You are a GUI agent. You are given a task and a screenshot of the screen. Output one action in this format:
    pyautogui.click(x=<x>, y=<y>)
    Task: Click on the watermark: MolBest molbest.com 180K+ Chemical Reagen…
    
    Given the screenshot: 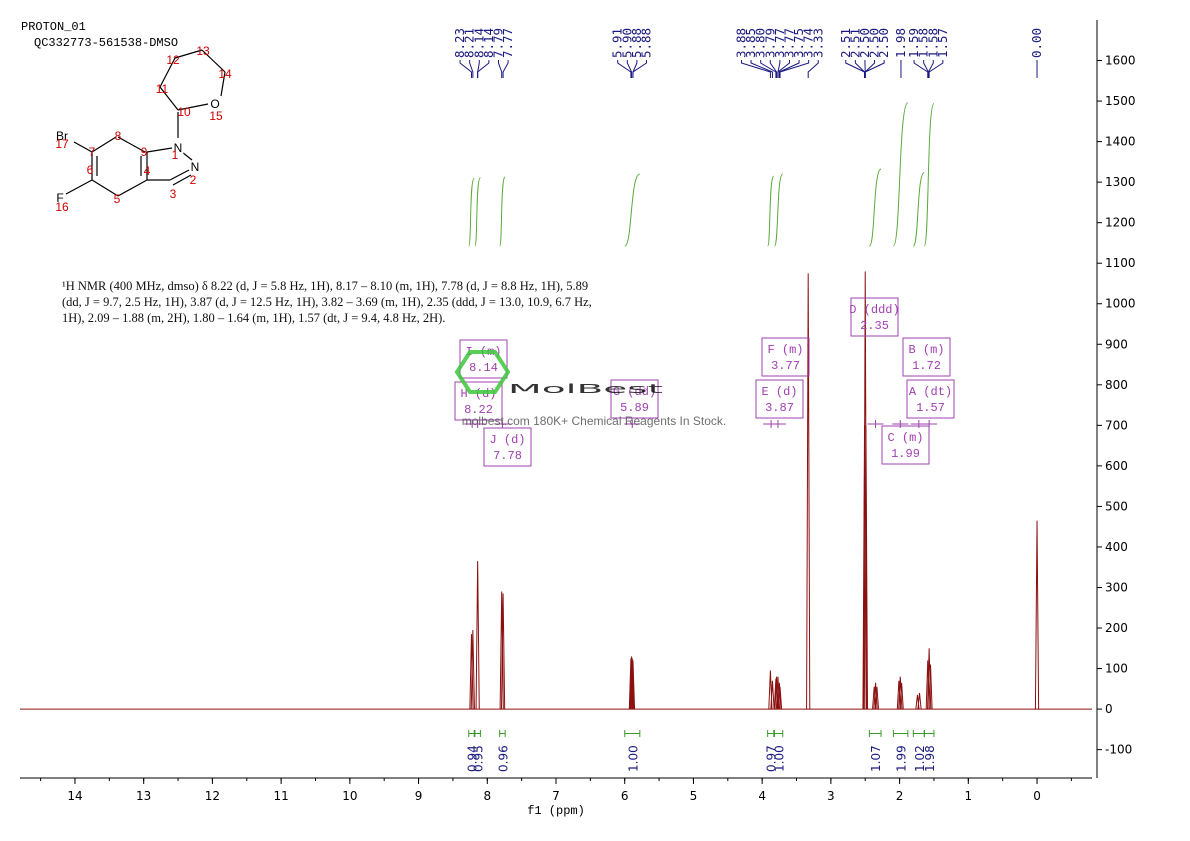 What is the action you would take?
    pyautogui.click(x=590, y=389)
    